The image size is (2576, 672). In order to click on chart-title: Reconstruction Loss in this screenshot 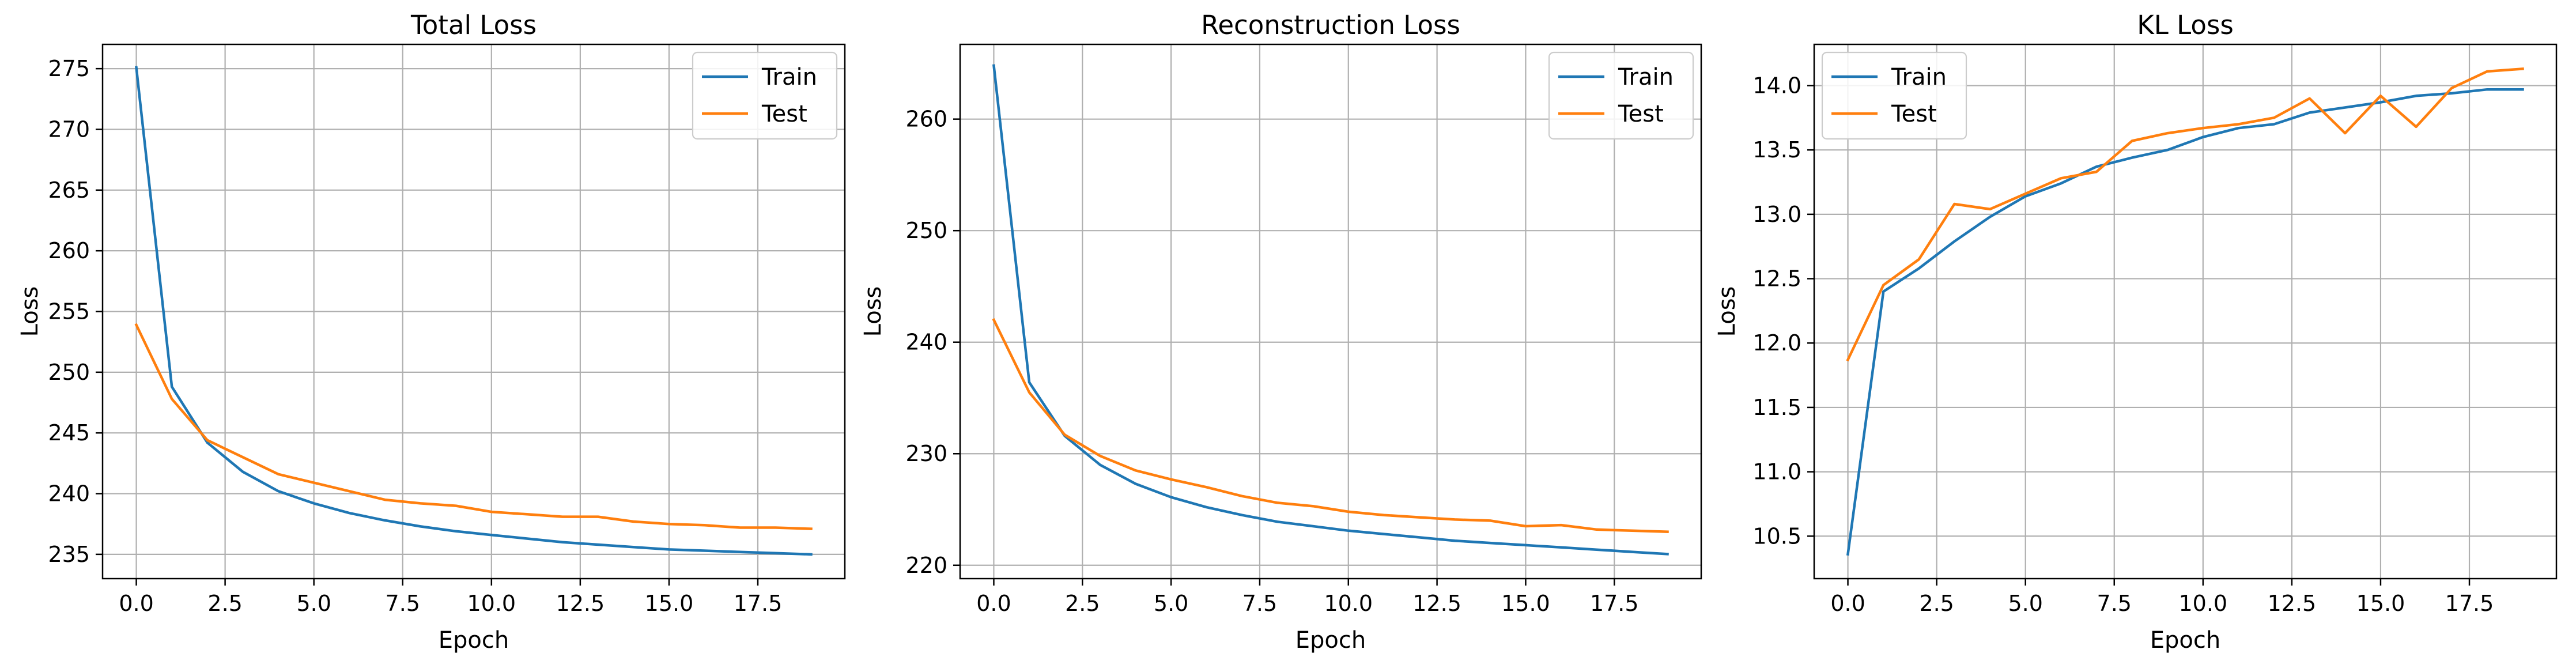, I will do `click(1331, 25)`.